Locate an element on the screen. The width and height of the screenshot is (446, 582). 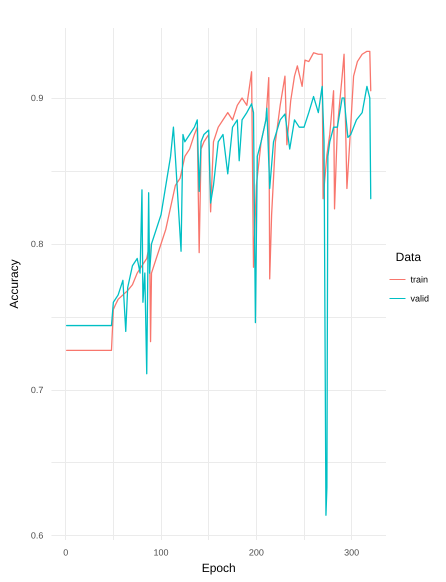
y-axis-title: Accuracy is located at coordinates (14, 284).